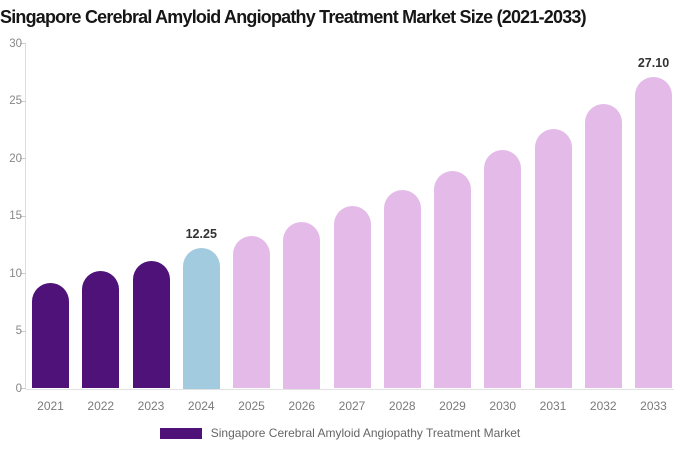  I want to click on bar-2029, so click(452, 280).